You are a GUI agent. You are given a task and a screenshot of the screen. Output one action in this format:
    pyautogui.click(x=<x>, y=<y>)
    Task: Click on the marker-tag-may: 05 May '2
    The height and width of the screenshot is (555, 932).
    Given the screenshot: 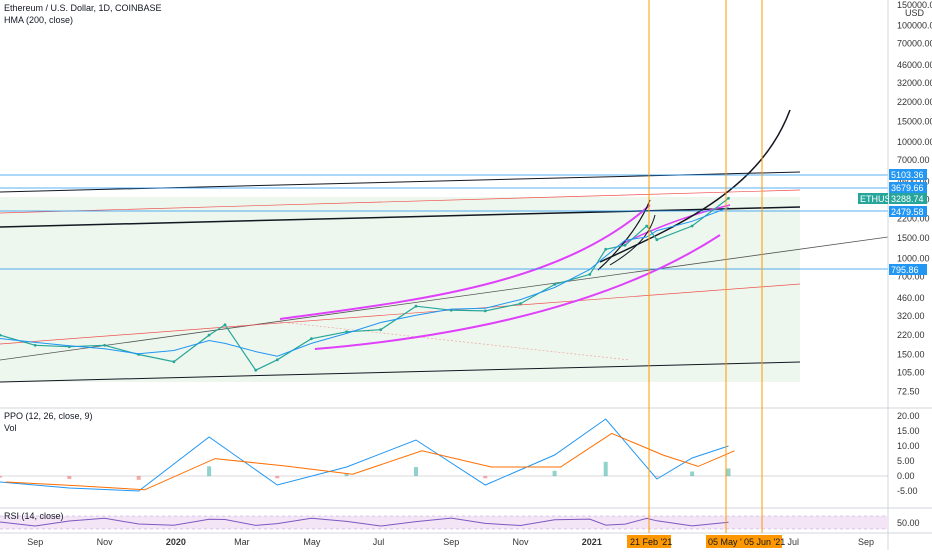 What is the action you would take?
    pyautogui.click(x=726, y=541)
    